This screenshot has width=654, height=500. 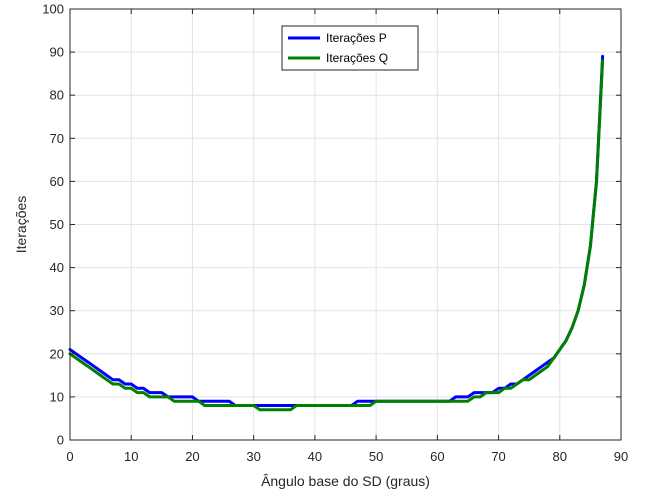 I want to click on x-tick-label: 70, so click(x=498, y=456).